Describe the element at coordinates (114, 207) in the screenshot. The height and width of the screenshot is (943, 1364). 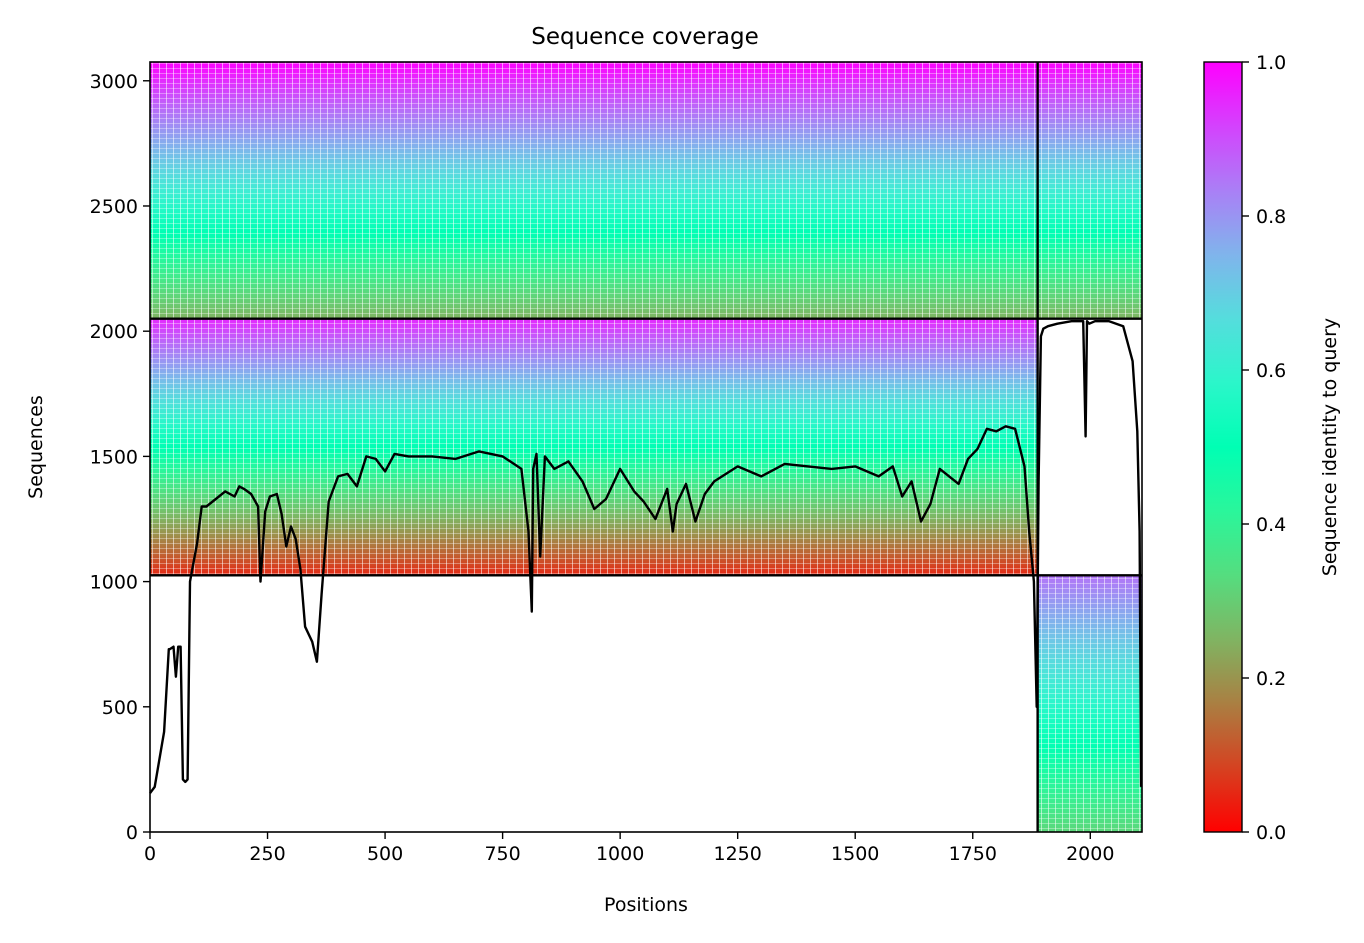
I see `y-tick-label: 2500` at that location.